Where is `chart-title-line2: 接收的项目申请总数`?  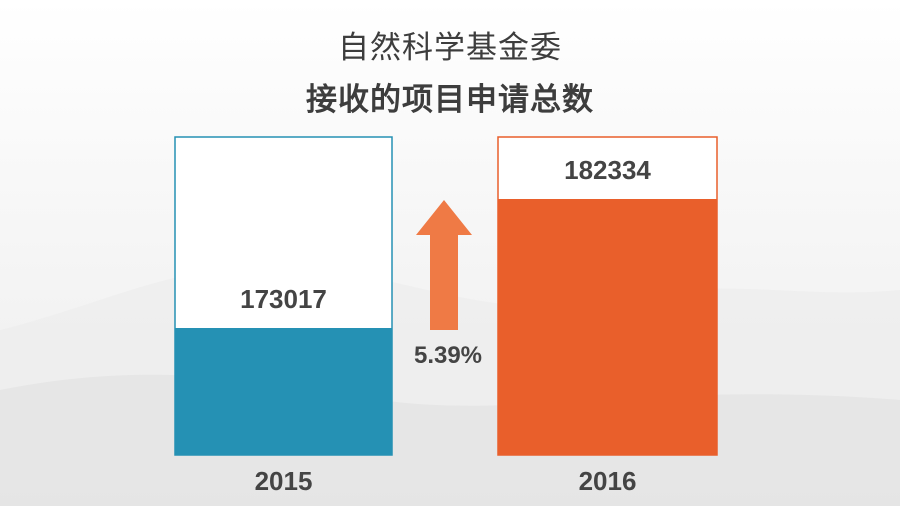 chart-title-line2: 接收的项目申请总数 is located at coordinates (450, 100).